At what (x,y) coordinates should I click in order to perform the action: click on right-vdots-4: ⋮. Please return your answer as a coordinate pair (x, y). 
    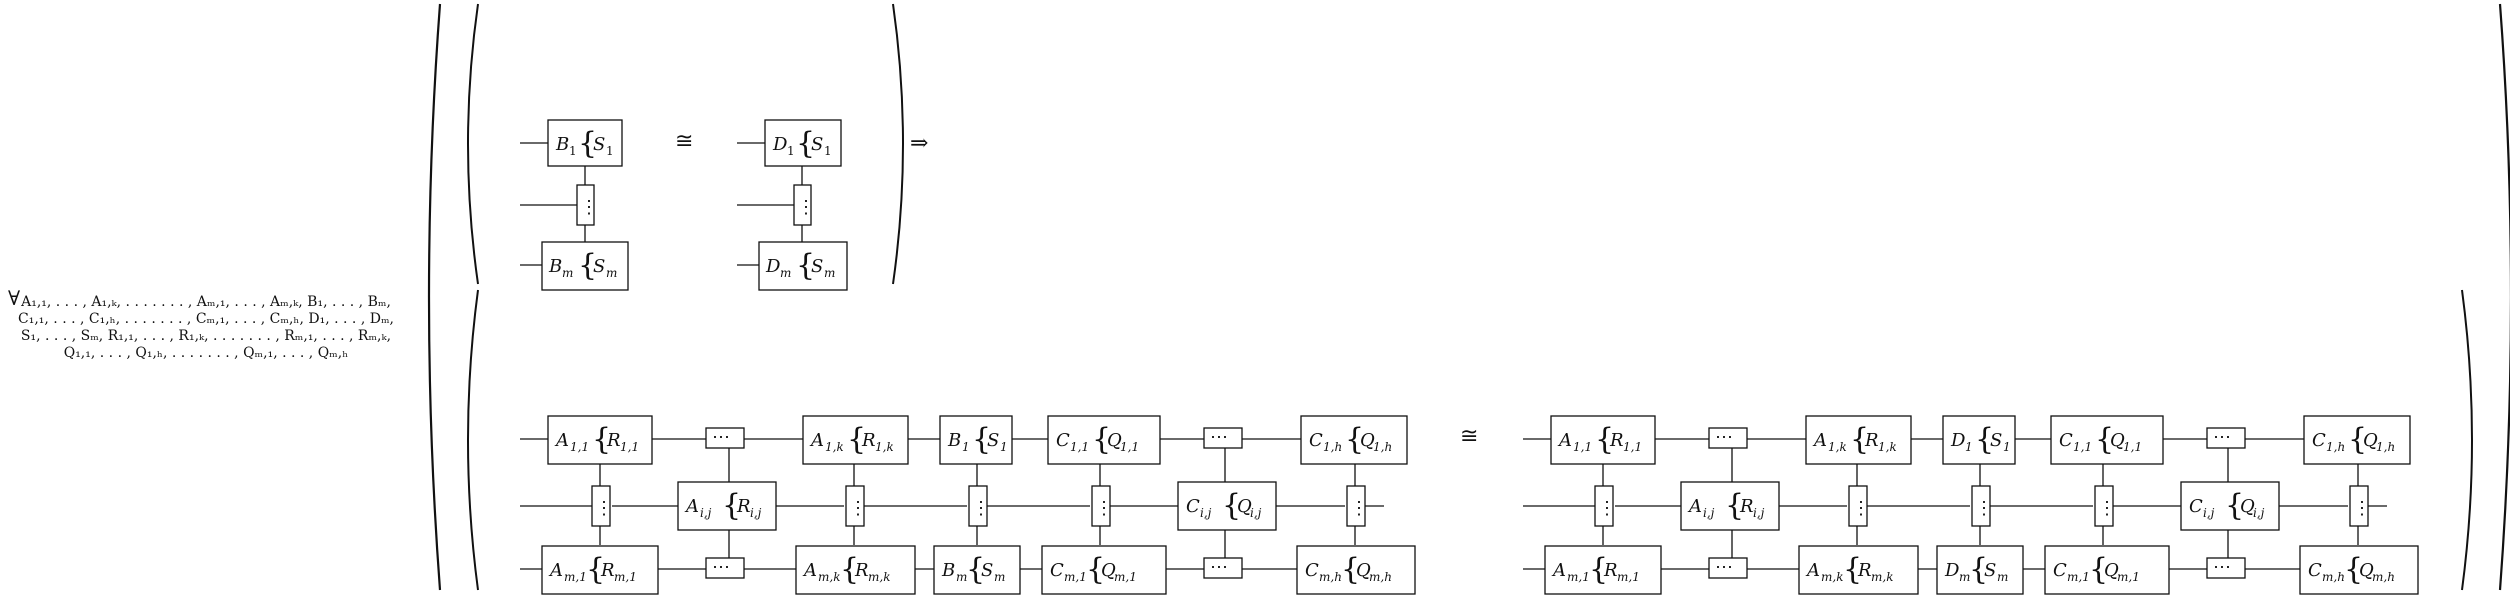
    Looking at the image, I should click on (2105, 506).